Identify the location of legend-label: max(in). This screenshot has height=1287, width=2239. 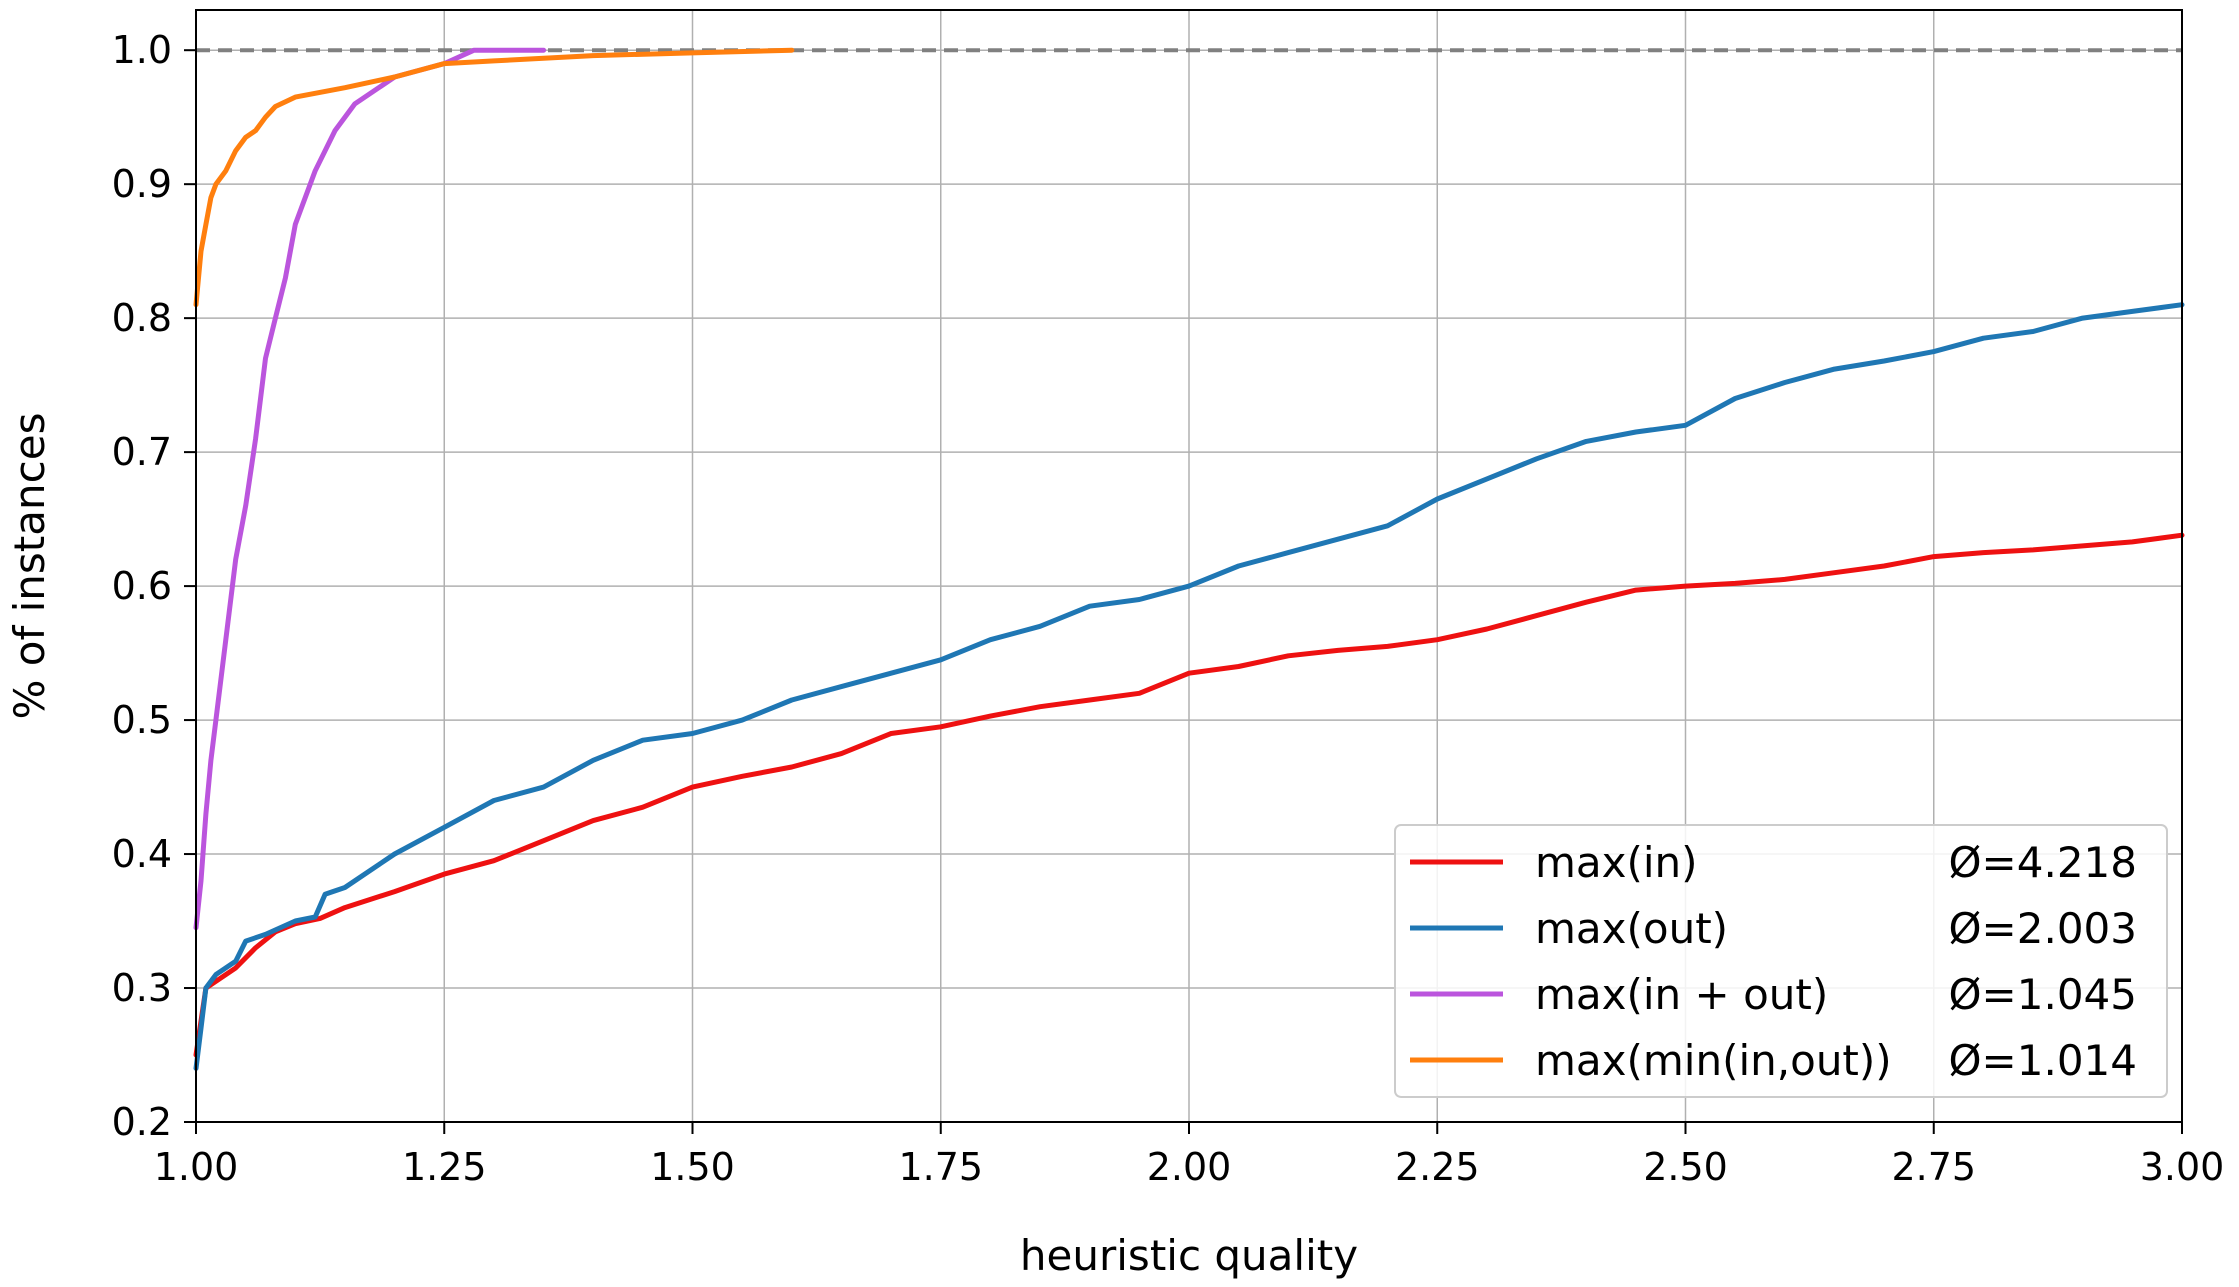
(1616, 862).